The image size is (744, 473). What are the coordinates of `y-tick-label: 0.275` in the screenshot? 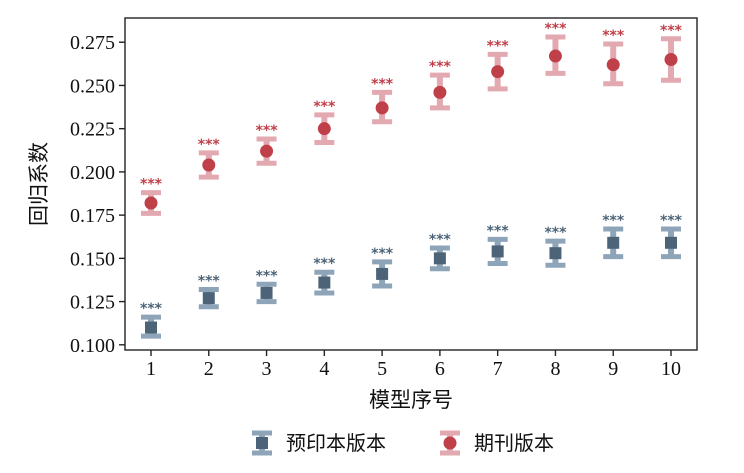 It's located at (92, 43).